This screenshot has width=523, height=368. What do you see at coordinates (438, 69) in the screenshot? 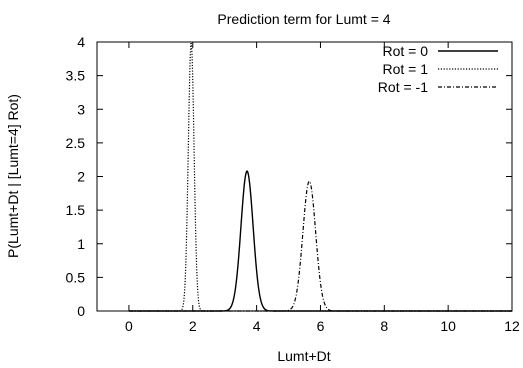
I see `legend: Rot = 0 Rot = 1 Rot = -1` at bounding box center [438, 69].